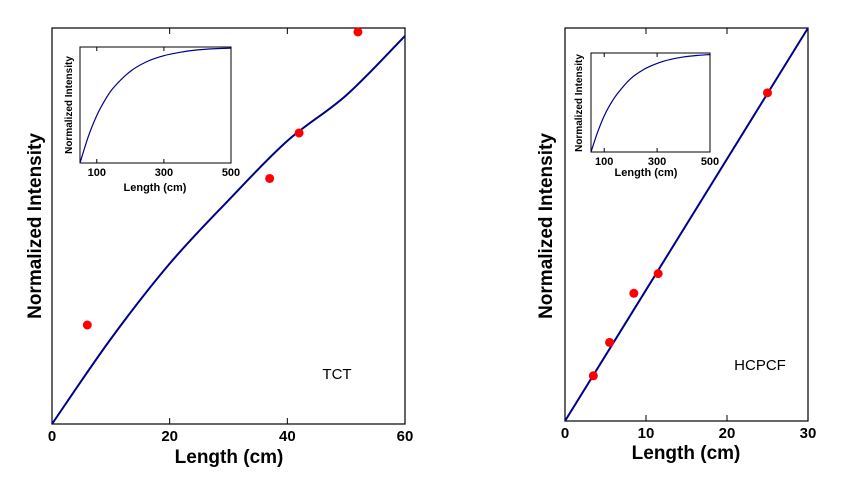 The image size is (844, 486). I want to click on x-tick-label: 40, so click(287, 436).